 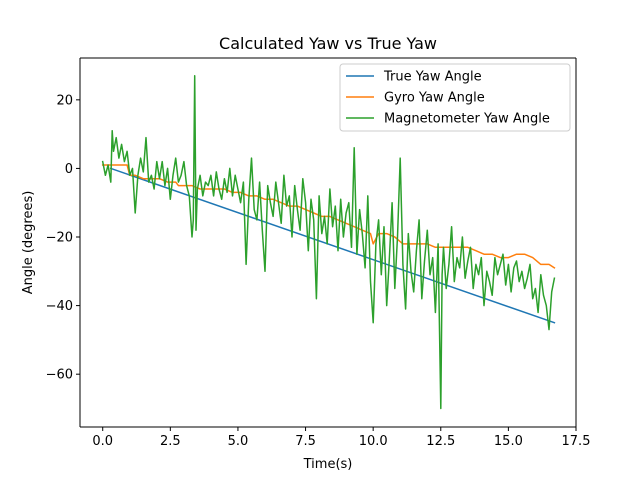 What do you see at coordinates (305, 441) in the screenshot?
I see `x-tick-label: 7.5` at bounding box center [305, 441].